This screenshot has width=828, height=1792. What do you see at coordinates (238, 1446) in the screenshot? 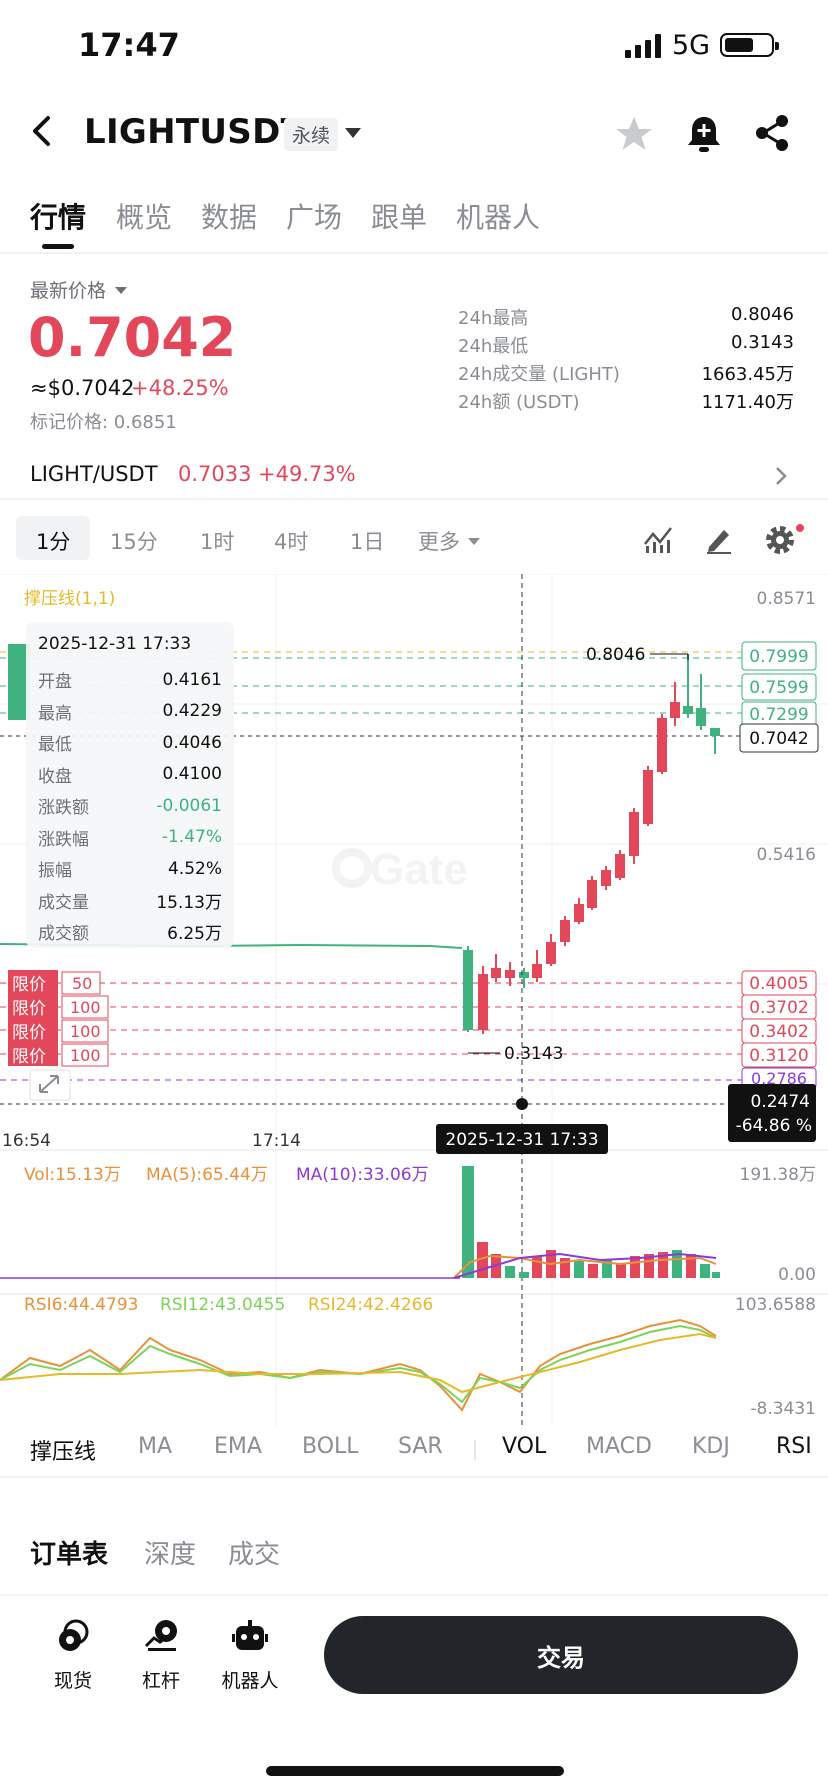
I see `indicator-ema: EMA` at bounding box center [238, 1446].